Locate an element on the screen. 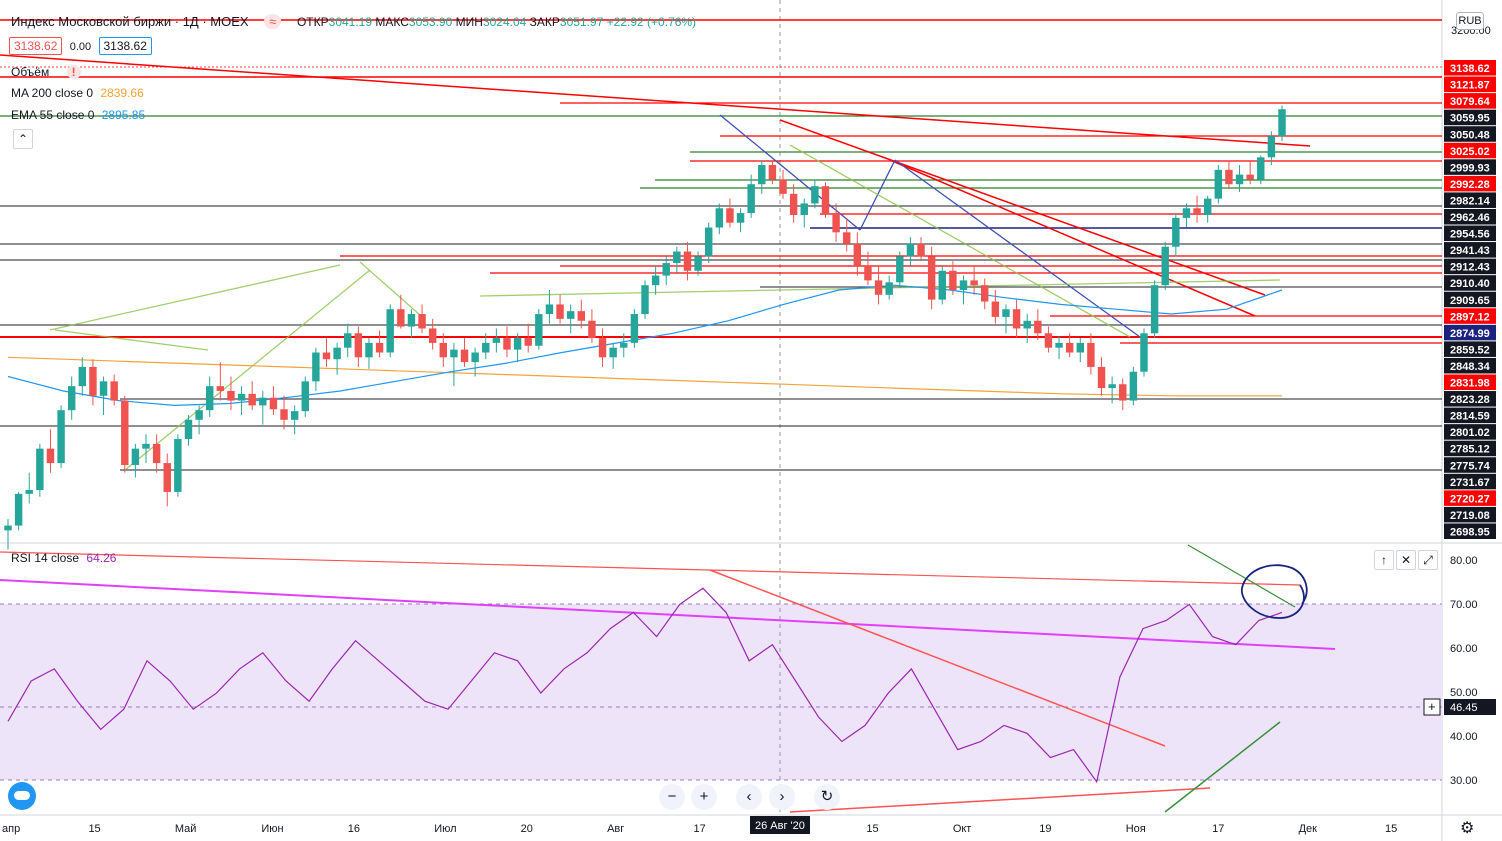 This screenshot has height=841, width=1502. reset-chart-button: ↻ is located at coordinates (827, 797).